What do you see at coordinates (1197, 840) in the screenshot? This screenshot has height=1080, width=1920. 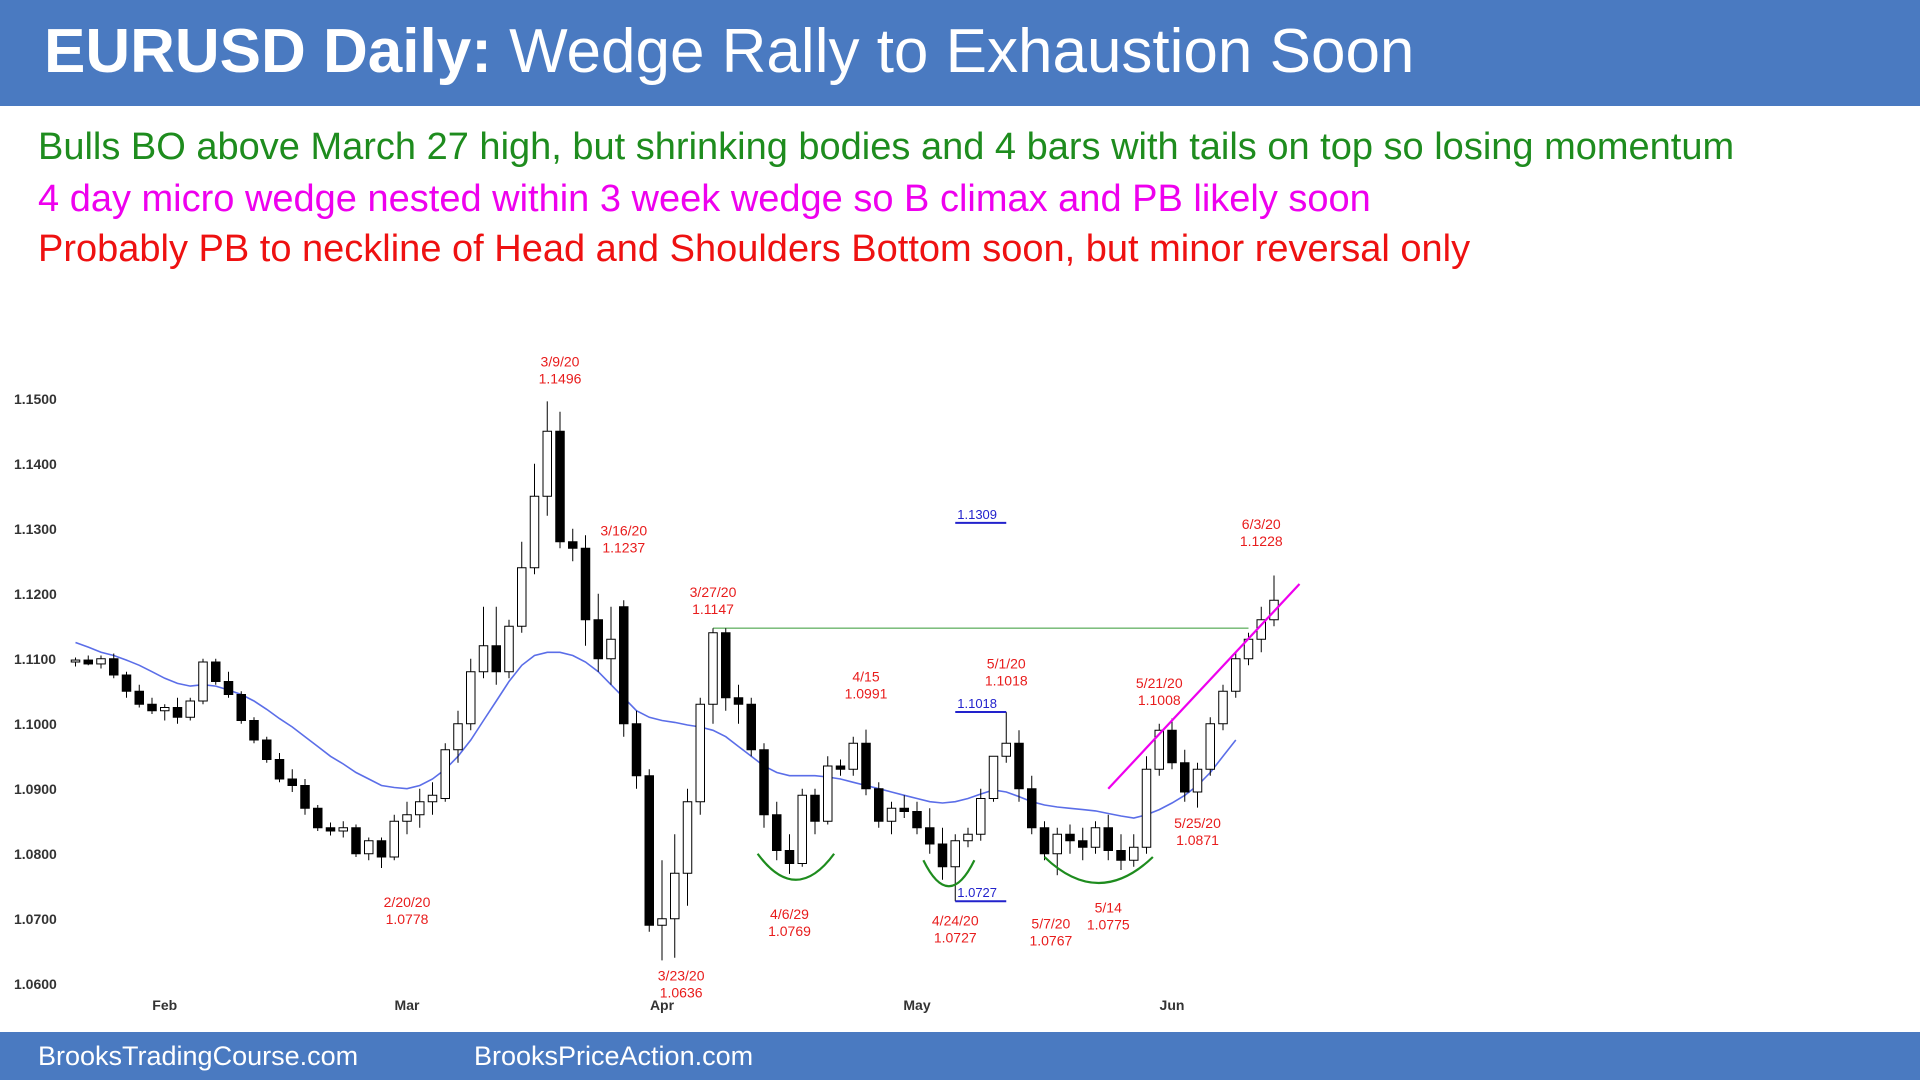 I see `swing-price-label: 1.0871` at bounding box center [1197, 840].